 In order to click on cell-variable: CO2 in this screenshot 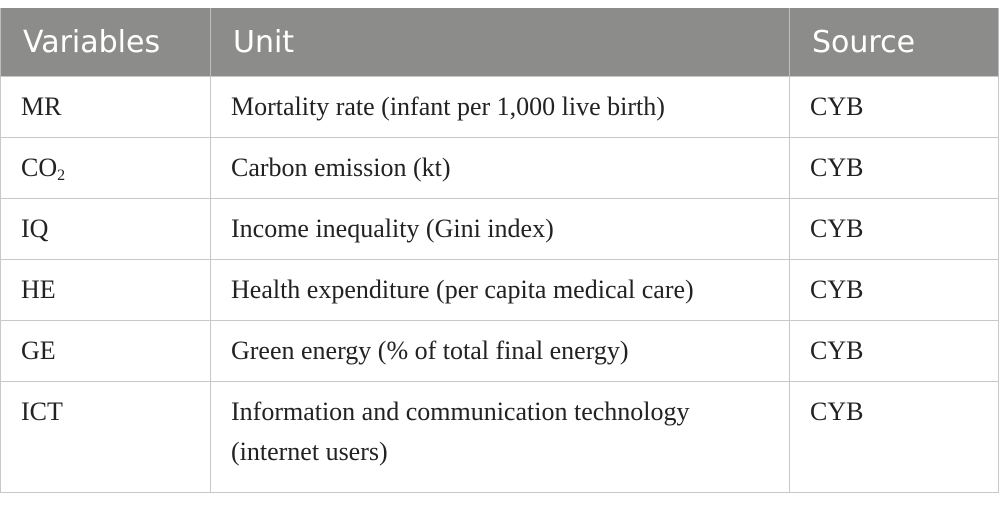, I will do `click(105, 168)`.